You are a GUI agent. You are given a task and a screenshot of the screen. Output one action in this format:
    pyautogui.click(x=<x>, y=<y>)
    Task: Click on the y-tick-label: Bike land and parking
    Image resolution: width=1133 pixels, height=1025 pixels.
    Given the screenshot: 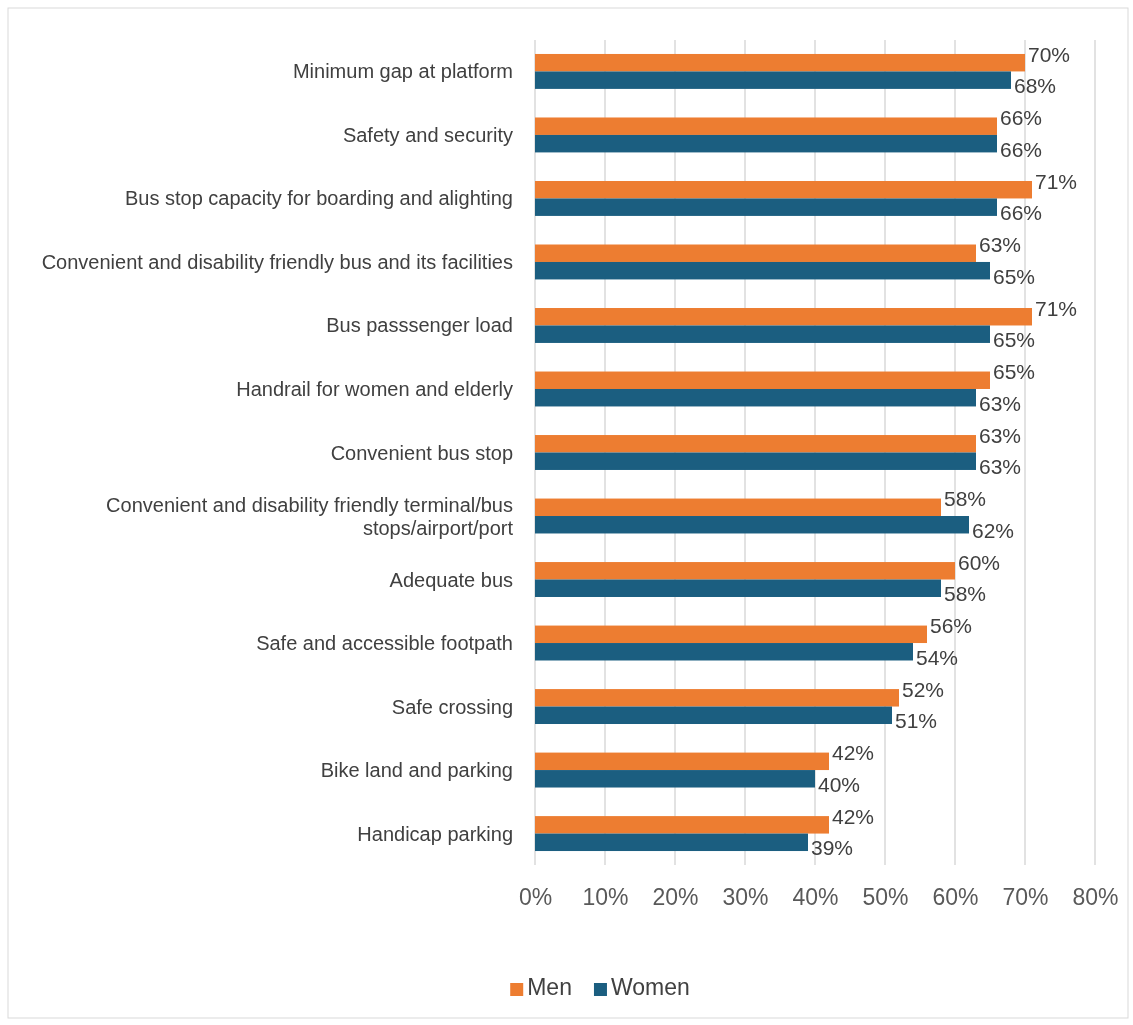 What is the action you would take?
    pyautogui.click(x=416, y=770)
    